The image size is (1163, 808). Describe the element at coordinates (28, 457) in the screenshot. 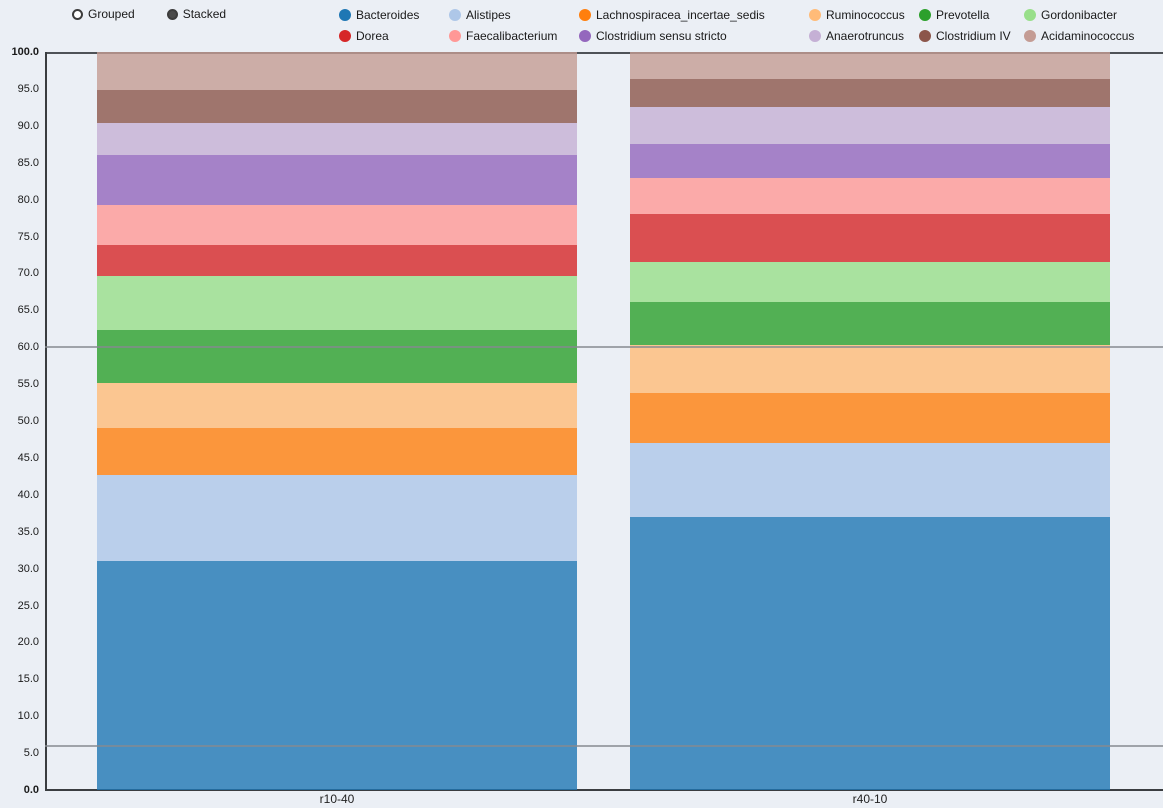

I see `y-axis-tick-label: 45.0` at that location.